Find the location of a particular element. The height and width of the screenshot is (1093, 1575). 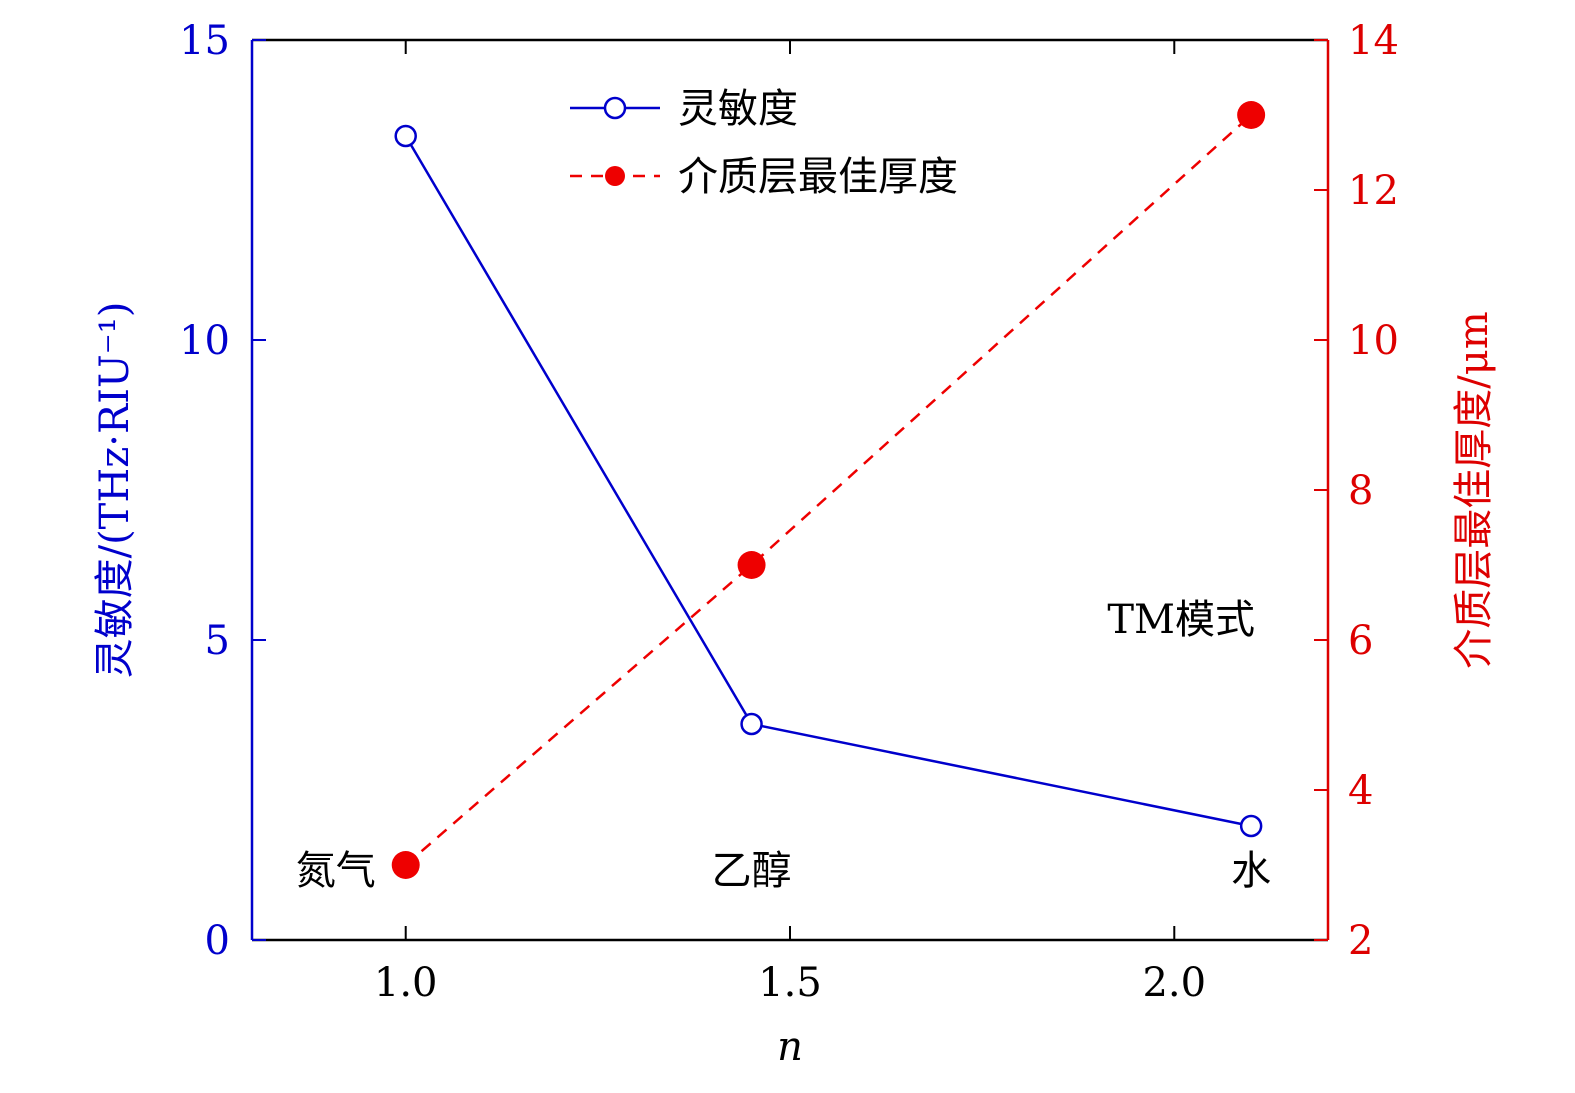

right-y-tick-label: 6 is located at coordinates (1360, 641).